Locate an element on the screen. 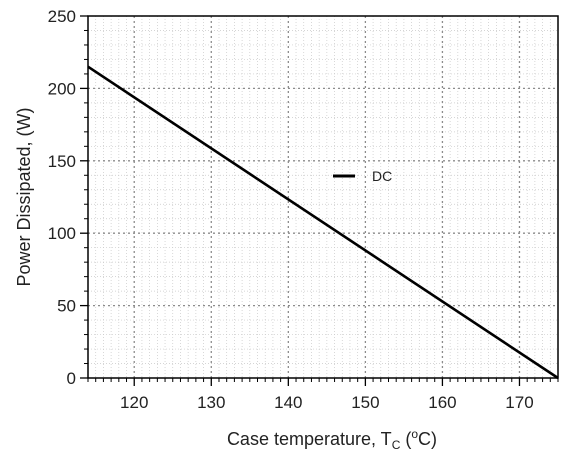  y-tick-label: 0 is located at coordinates (71, 378).